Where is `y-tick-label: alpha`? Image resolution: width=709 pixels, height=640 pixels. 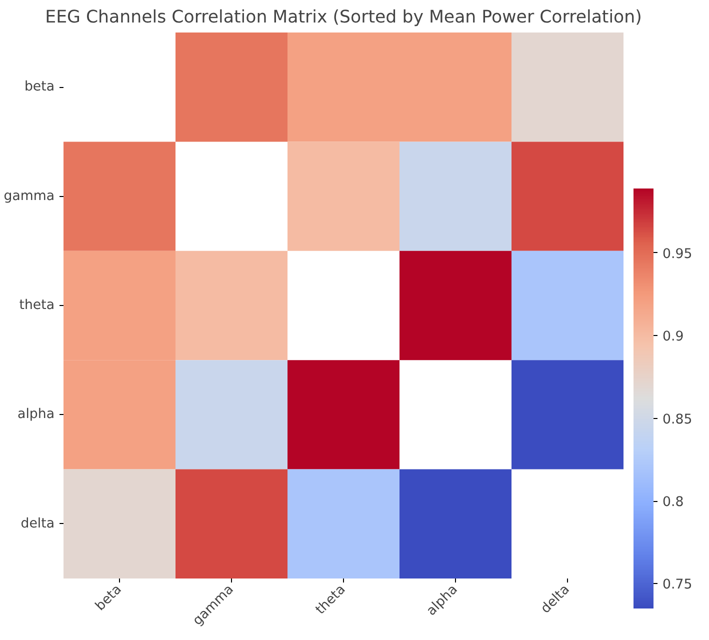 y-tick-label: alpha is located at coordinates (36, 414).